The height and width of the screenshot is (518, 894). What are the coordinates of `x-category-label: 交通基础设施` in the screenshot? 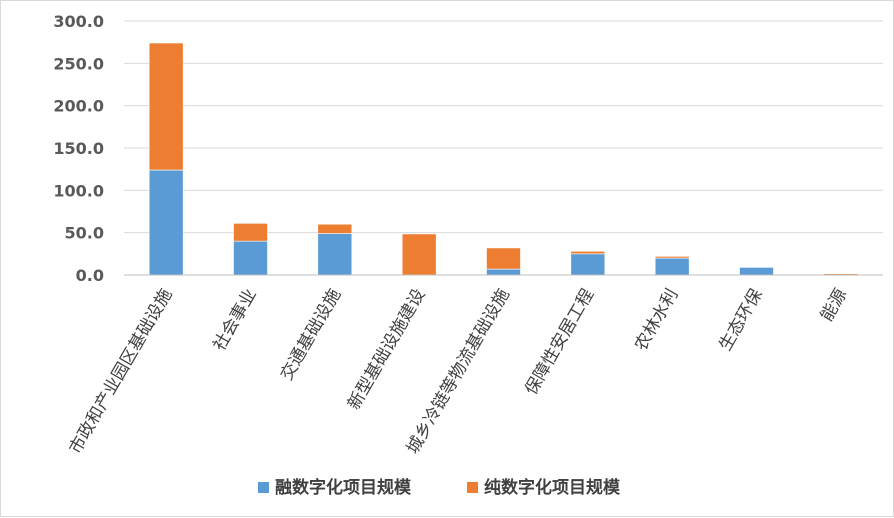 It's located at (311, 335).